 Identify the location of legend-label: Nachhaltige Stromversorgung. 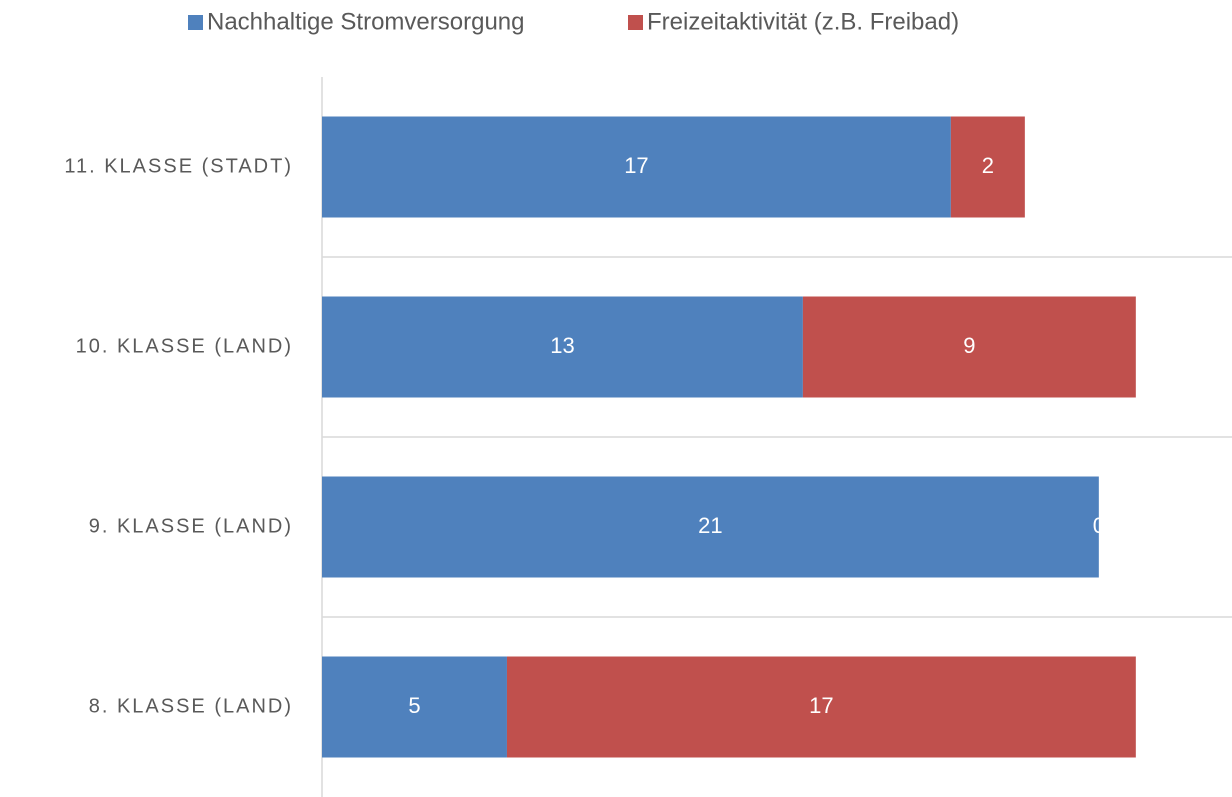
(366, 21).